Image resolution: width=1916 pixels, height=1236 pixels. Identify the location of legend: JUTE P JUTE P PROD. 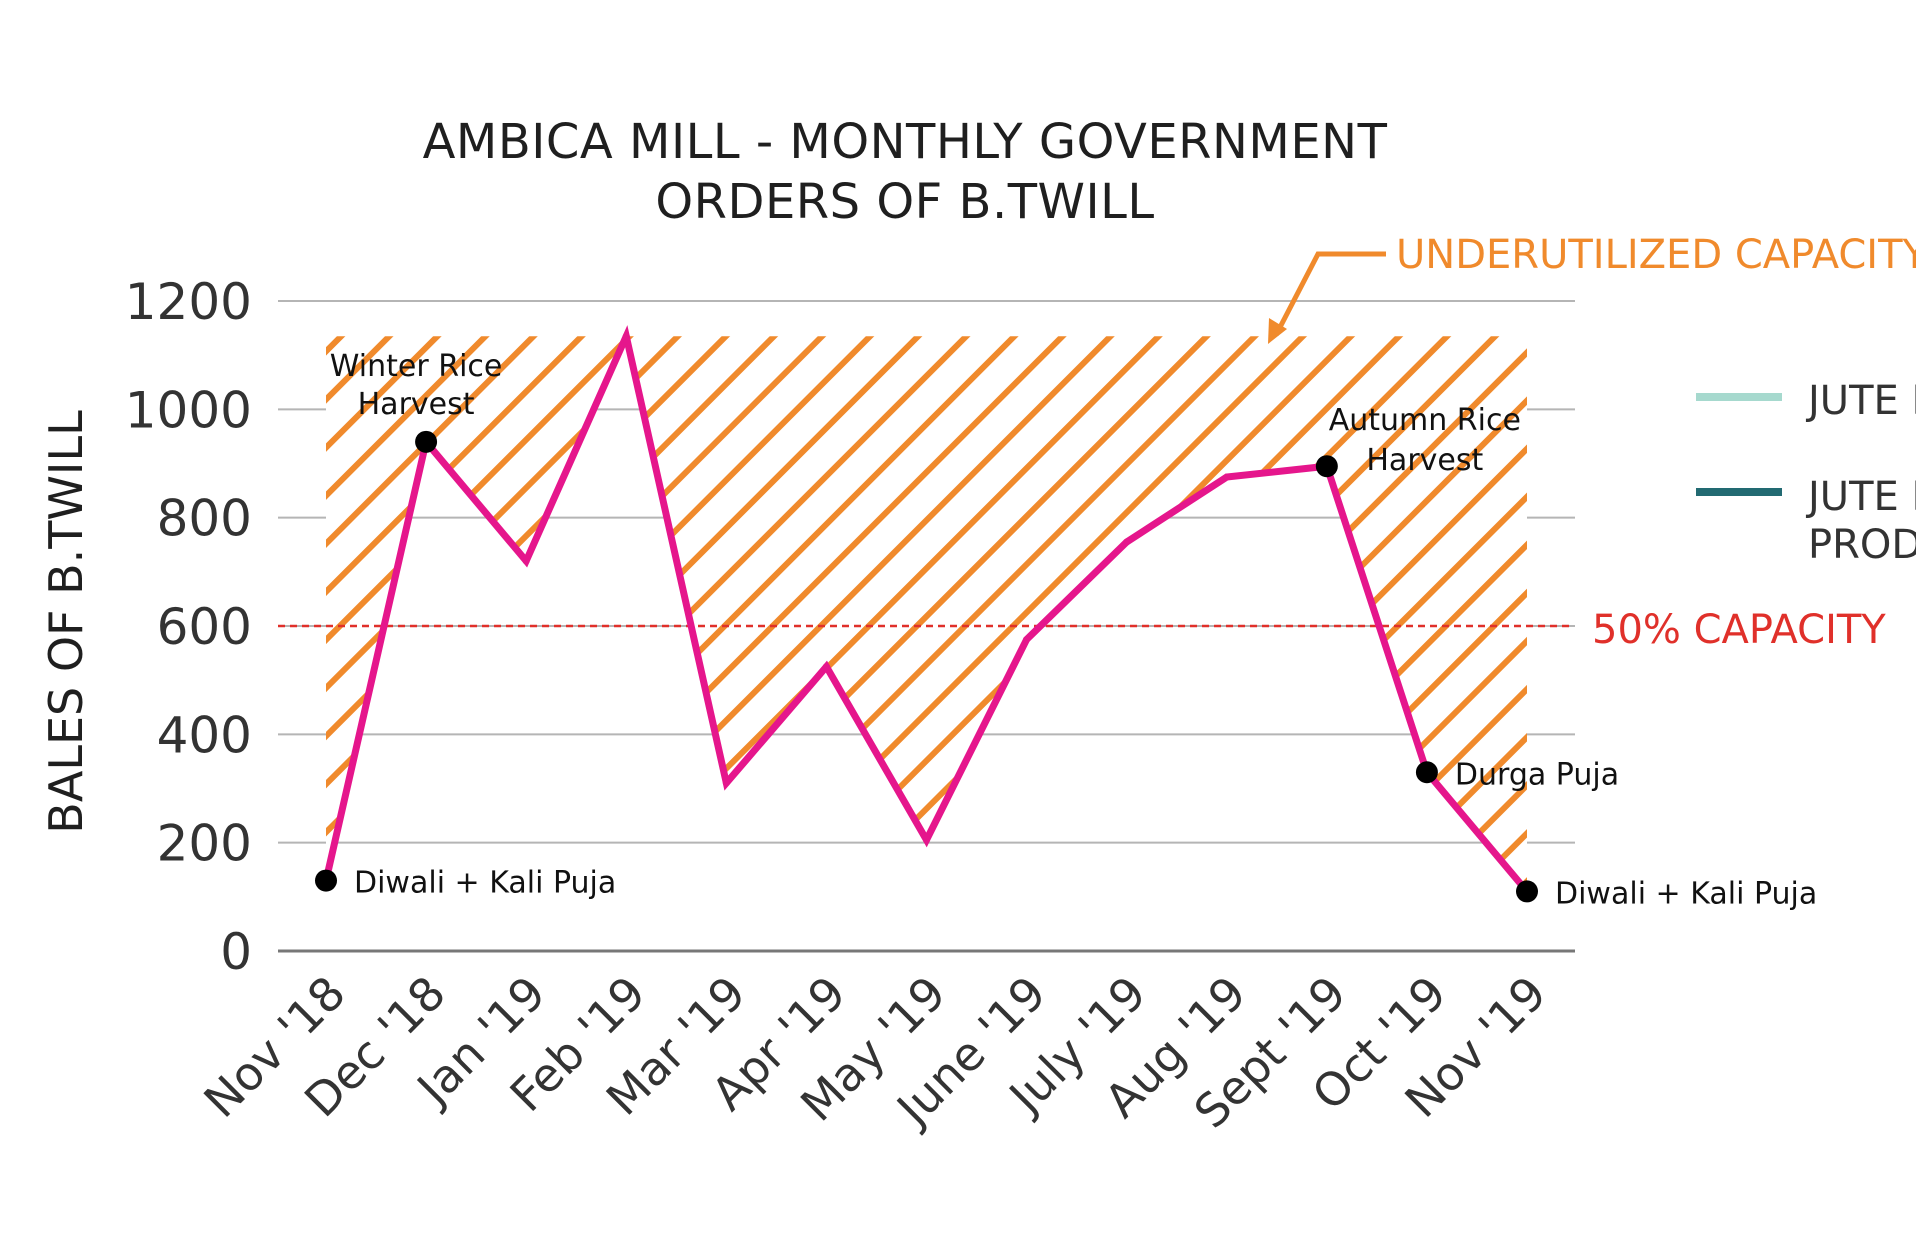
(1806, 473).